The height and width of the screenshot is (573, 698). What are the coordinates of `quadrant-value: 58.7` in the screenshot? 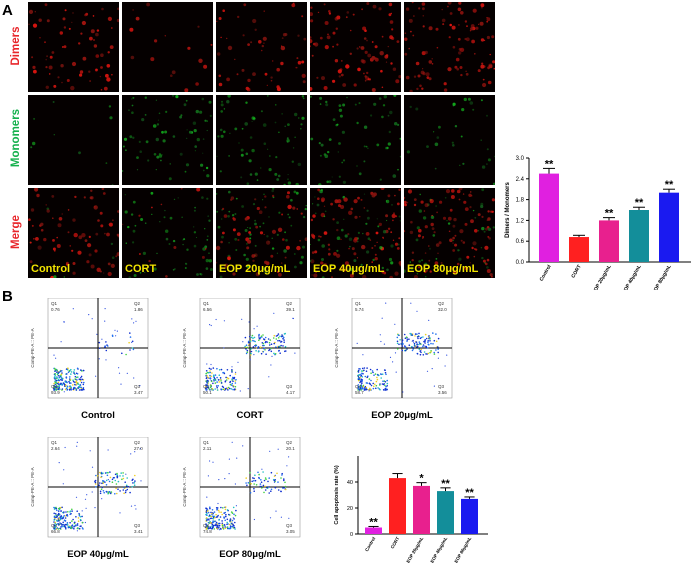 It's located at (359, 392).